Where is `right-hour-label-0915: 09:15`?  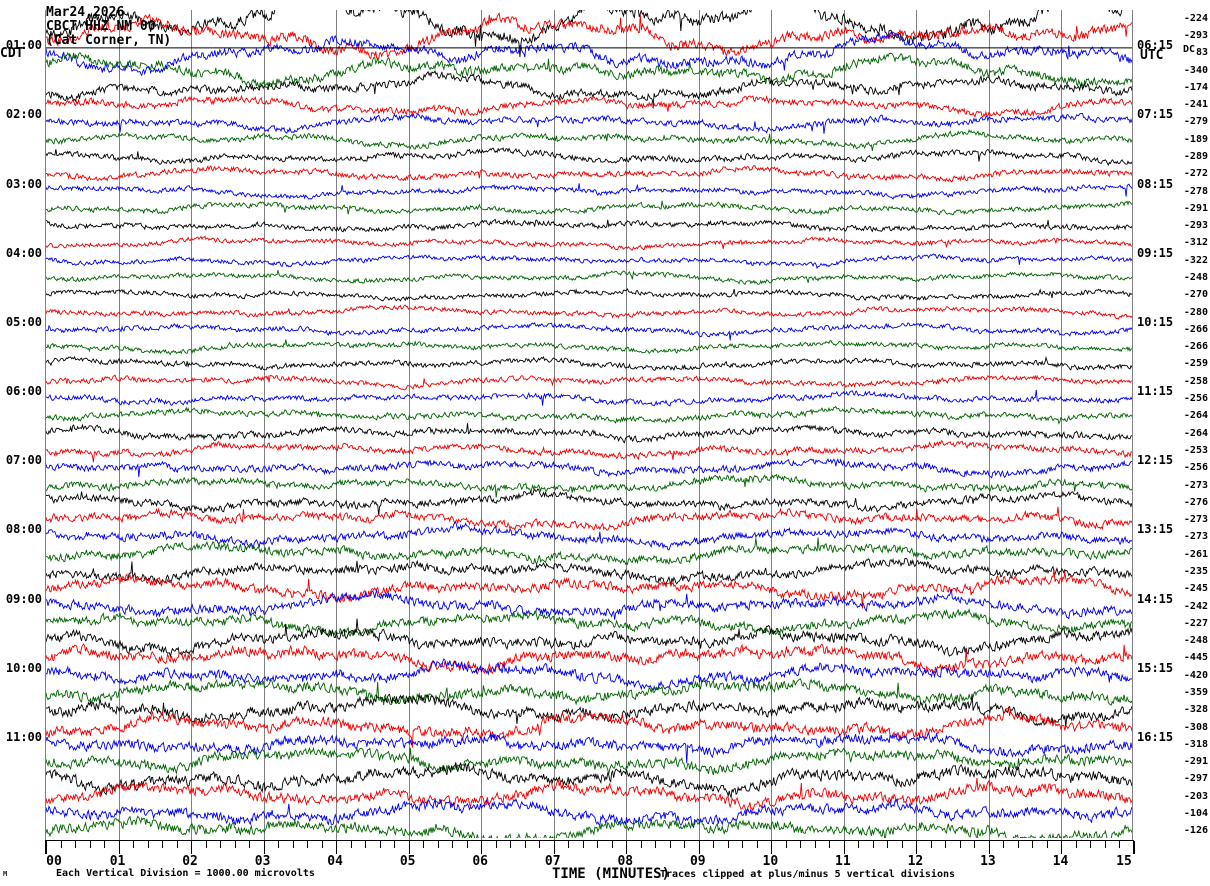 right-hour-label-0915: 09:15 is located at coordinates (1155, 252).